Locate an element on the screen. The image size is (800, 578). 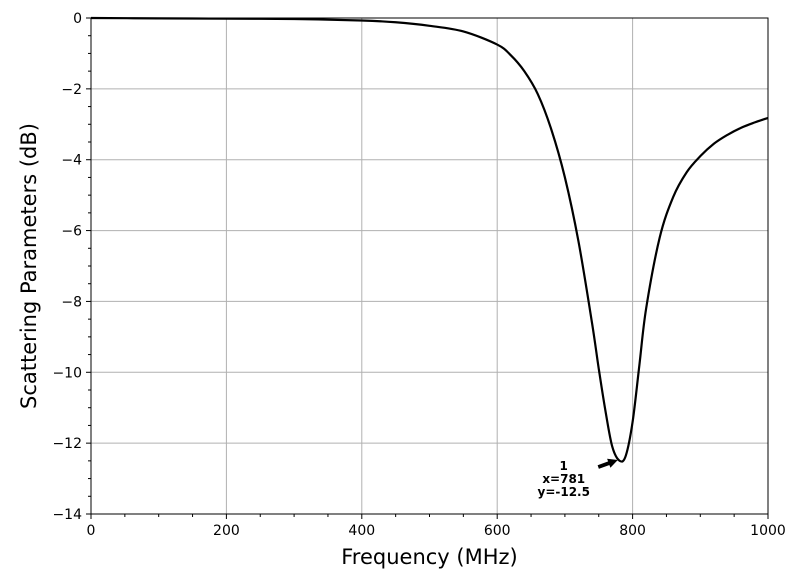
x-tick-label: 200 is located at coordinates (226, 531).